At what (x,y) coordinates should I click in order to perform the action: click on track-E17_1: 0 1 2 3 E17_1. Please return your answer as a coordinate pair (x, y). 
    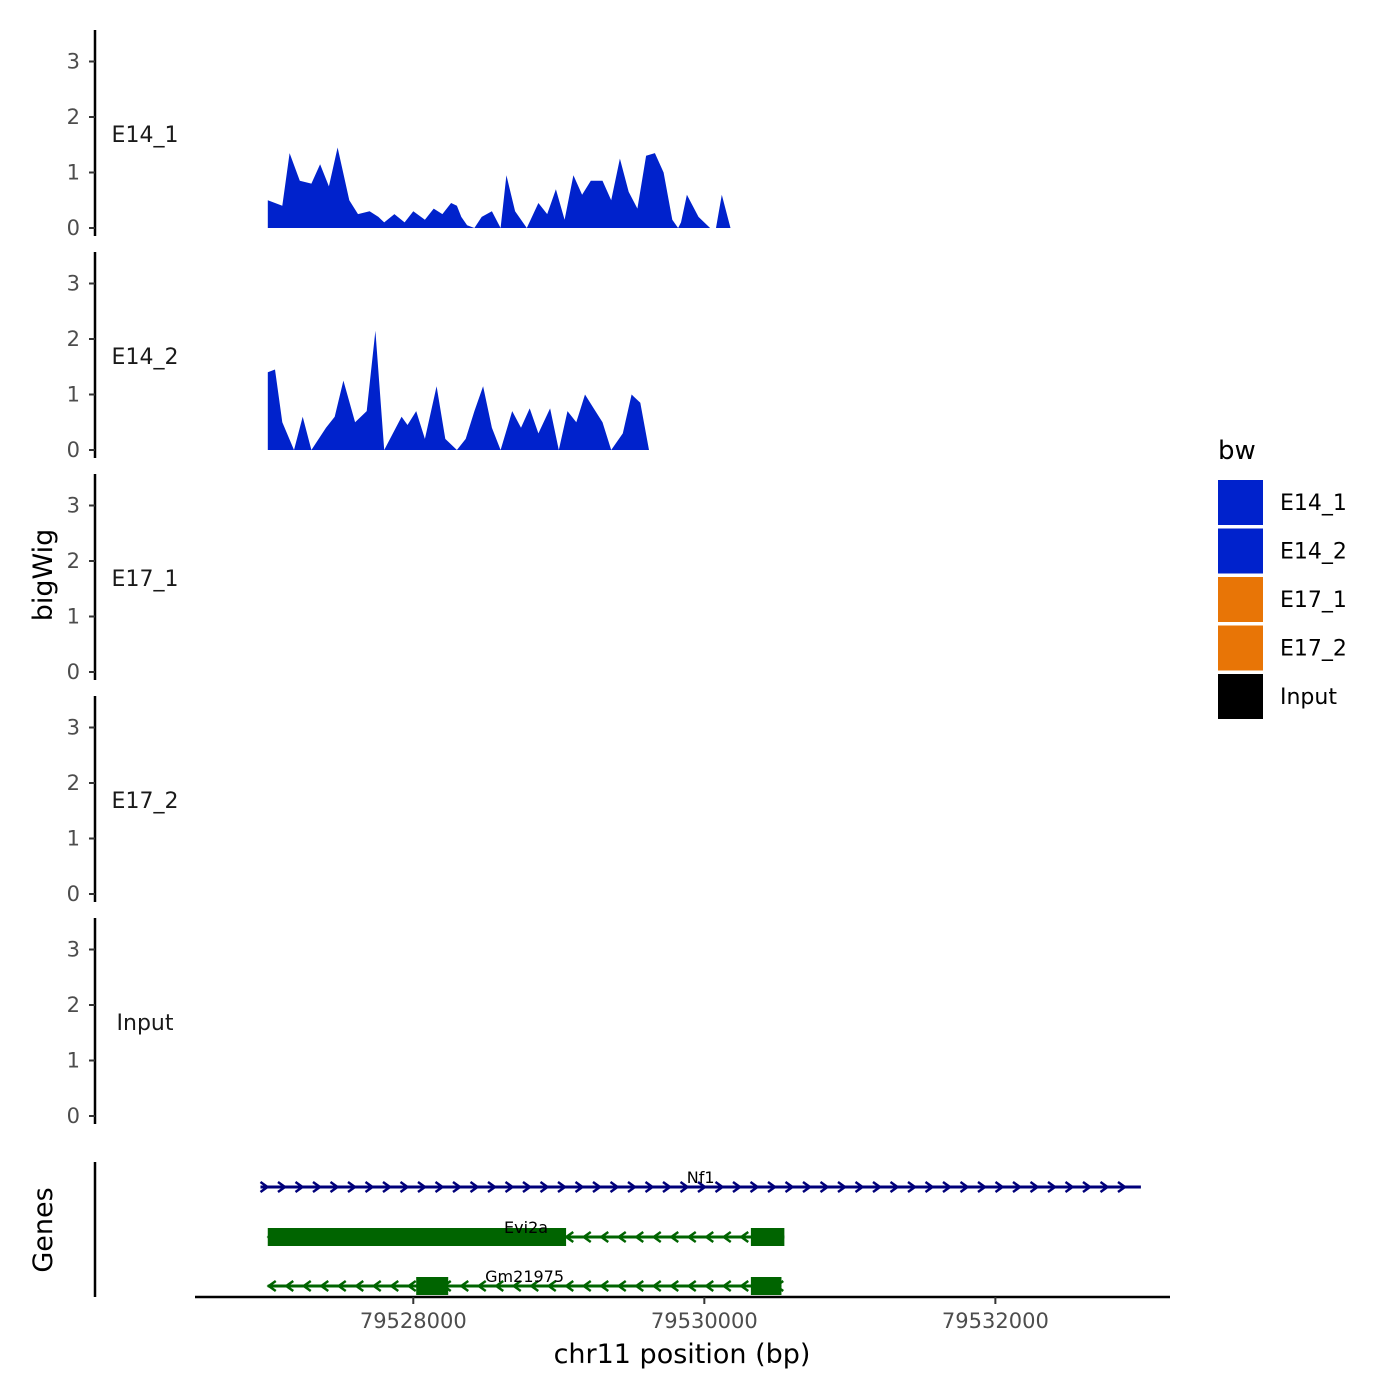
    Looking at the image, I should click on (123, 579).